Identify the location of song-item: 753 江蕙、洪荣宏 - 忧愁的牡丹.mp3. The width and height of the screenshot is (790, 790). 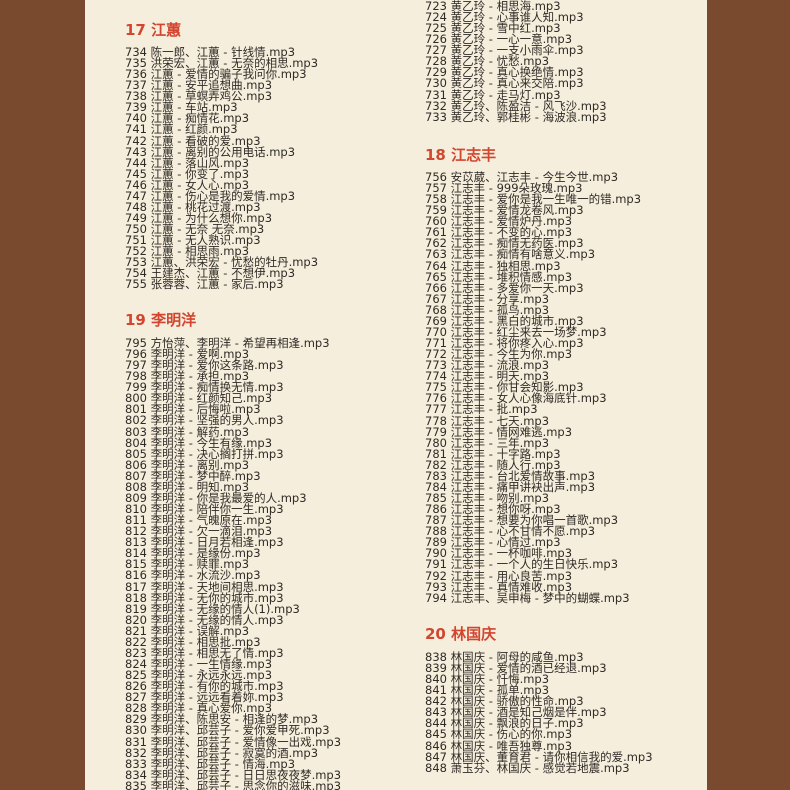
(222, 262).